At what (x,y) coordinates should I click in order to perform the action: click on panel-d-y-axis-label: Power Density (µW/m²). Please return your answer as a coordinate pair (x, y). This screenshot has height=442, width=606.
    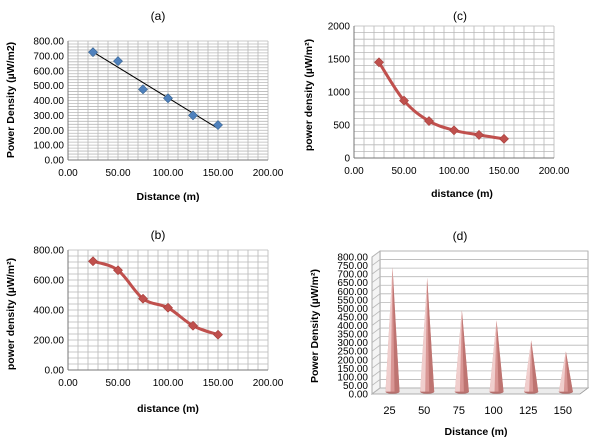
    Looking at the image, I should click on (315, 326).